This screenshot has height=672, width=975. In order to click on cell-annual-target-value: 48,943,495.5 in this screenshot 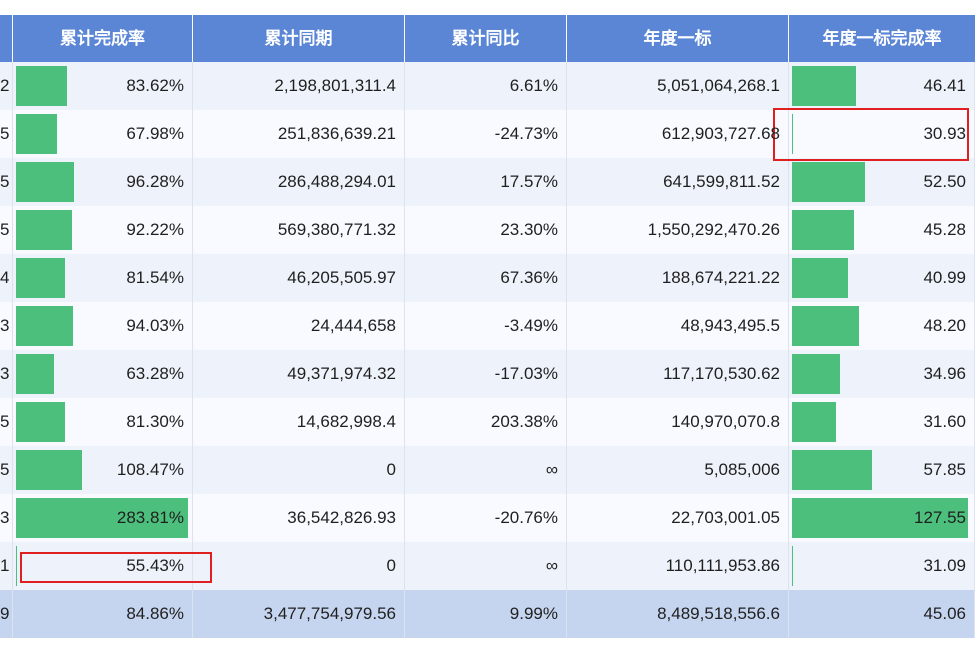, I will do `click(730, 325)`.